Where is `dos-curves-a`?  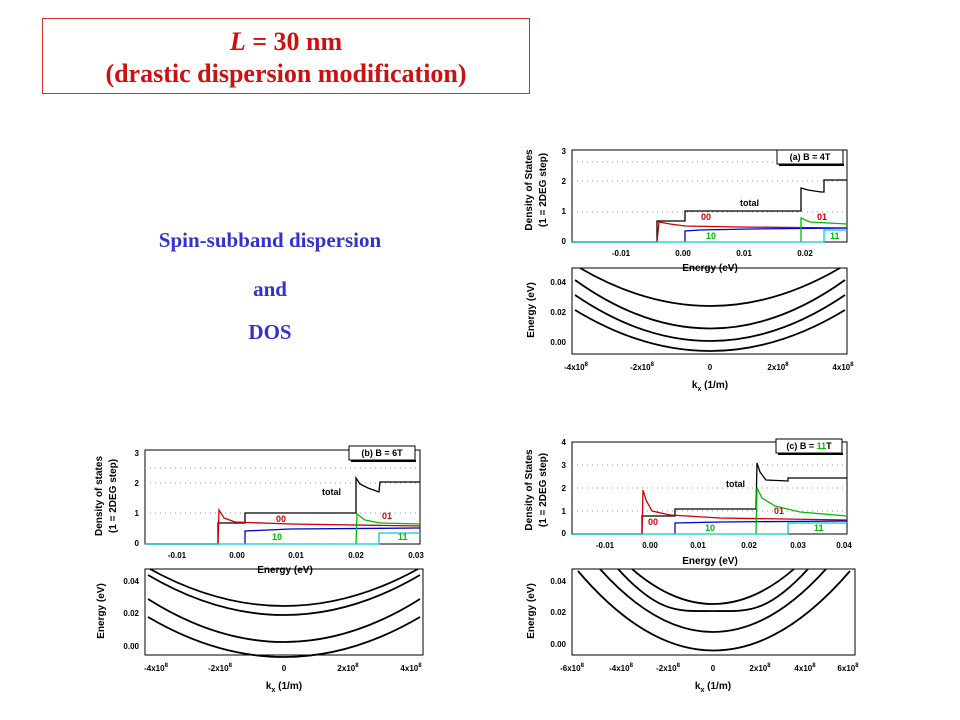 dos-curves-a is located at coordinates (710, 211).